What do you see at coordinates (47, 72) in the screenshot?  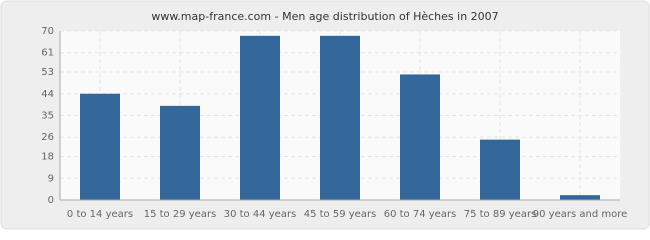 I see `y-tick-label: 53` at bounding box center [47, 72].